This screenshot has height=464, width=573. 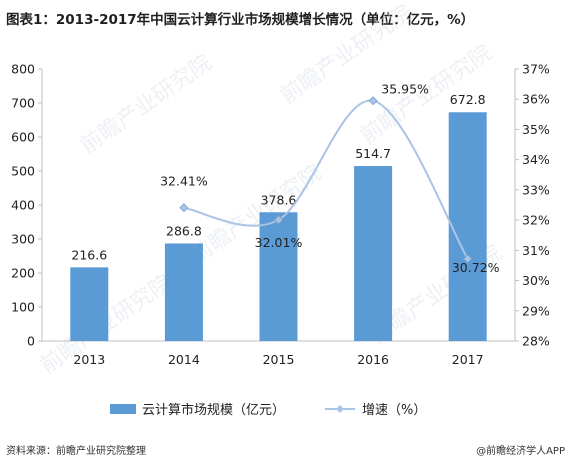 What do you see at coordinates (536, 250) in the screenshot?
I see `right-tick-label: 31%` at bounding box center [536, 250].